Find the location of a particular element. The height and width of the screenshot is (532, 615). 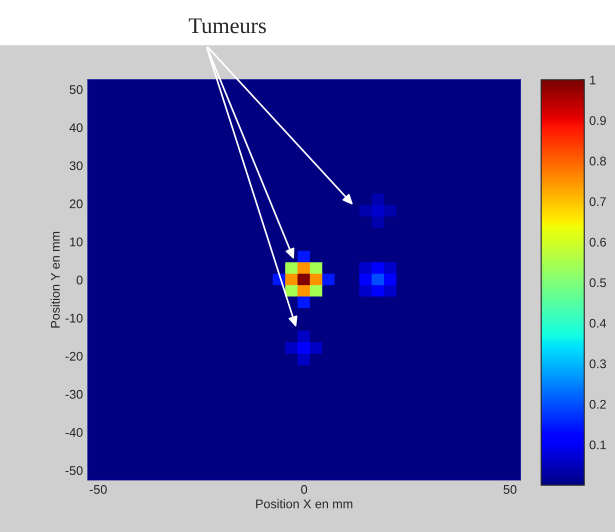

y-tick-label: 0 is located at coordinates (79, 280).